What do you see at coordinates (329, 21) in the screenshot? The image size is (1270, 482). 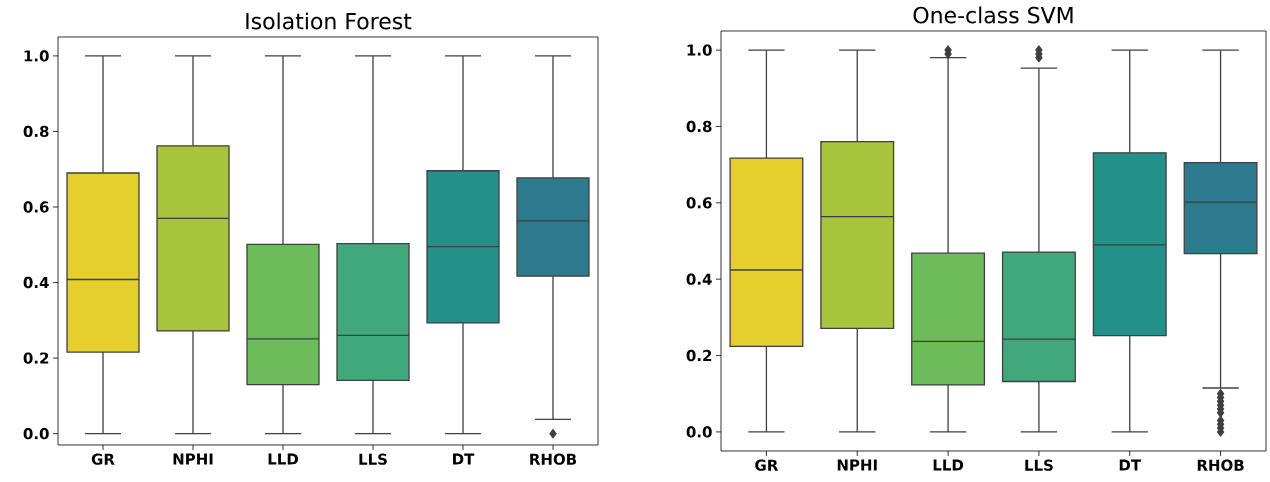 I see `chart-title: Isolation Forest` at bounding box center [329, 21].